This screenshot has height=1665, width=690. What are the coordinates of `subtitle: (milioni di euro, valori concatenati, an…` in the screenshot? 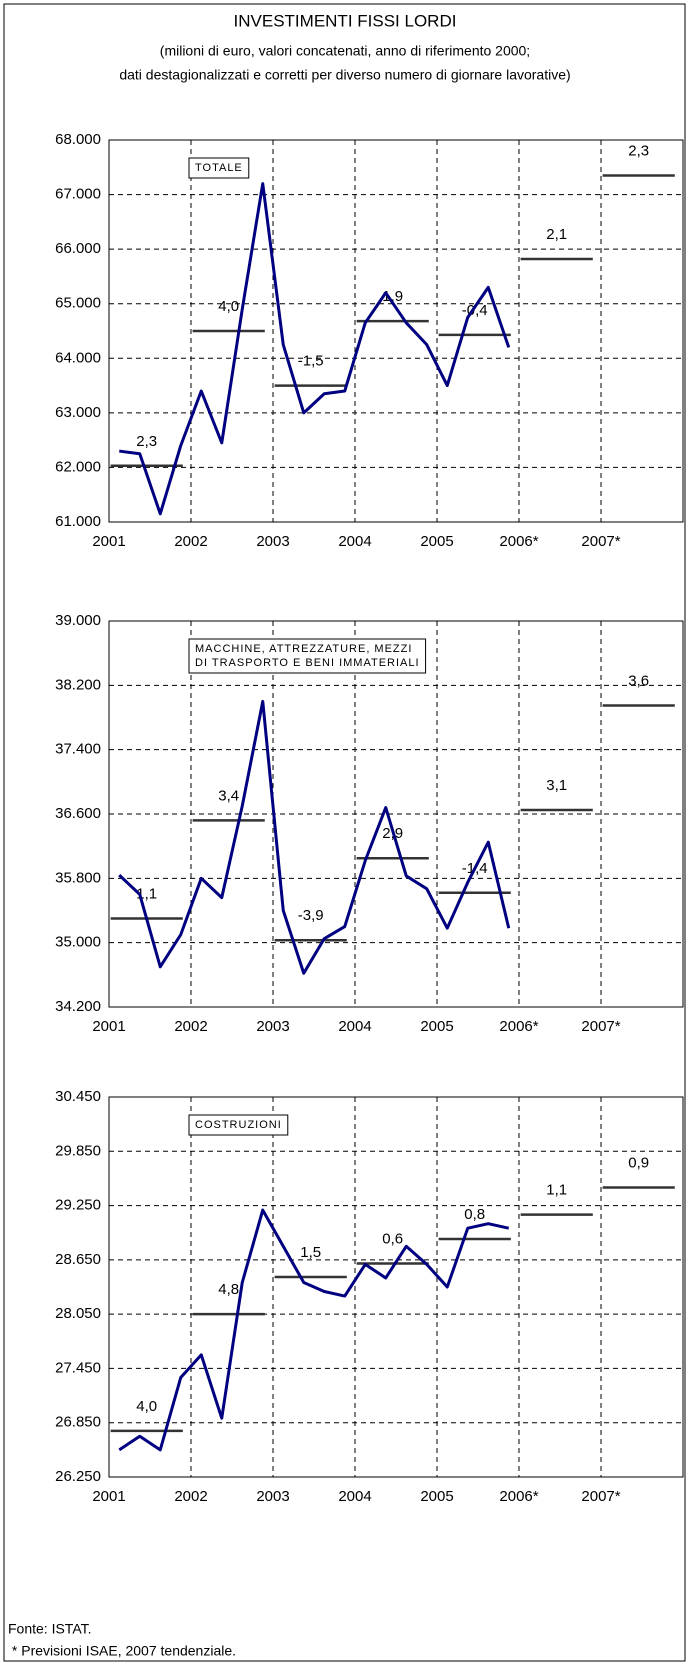 It's located at (345, 51).